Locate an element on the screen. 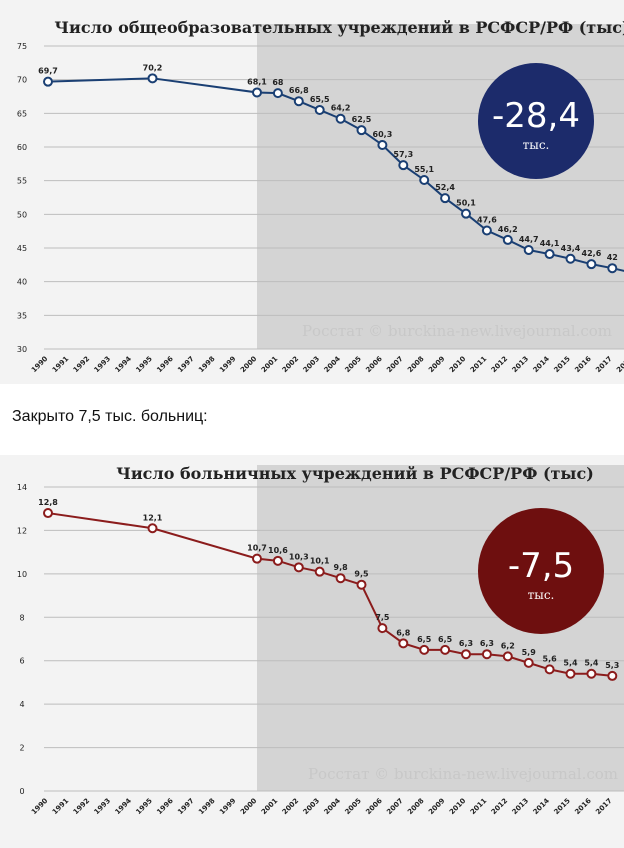 The width and height of the screenshot is (624, 848). y-tick-label: 14 is located at coordinates (22, 487).